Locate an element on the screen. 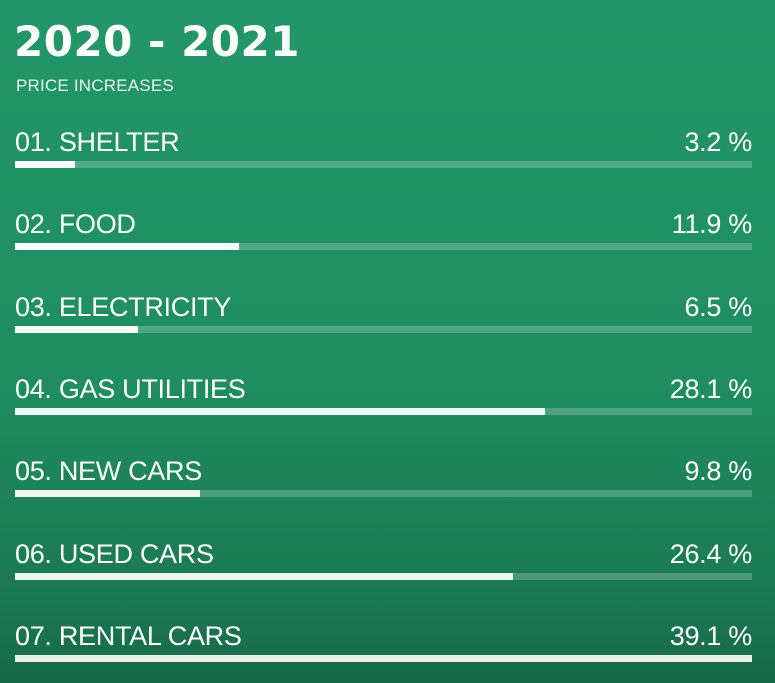 The width and height of the screenshot is (775, 683). bar-value-label: 6.5 % is located at coordinates (718, 306).